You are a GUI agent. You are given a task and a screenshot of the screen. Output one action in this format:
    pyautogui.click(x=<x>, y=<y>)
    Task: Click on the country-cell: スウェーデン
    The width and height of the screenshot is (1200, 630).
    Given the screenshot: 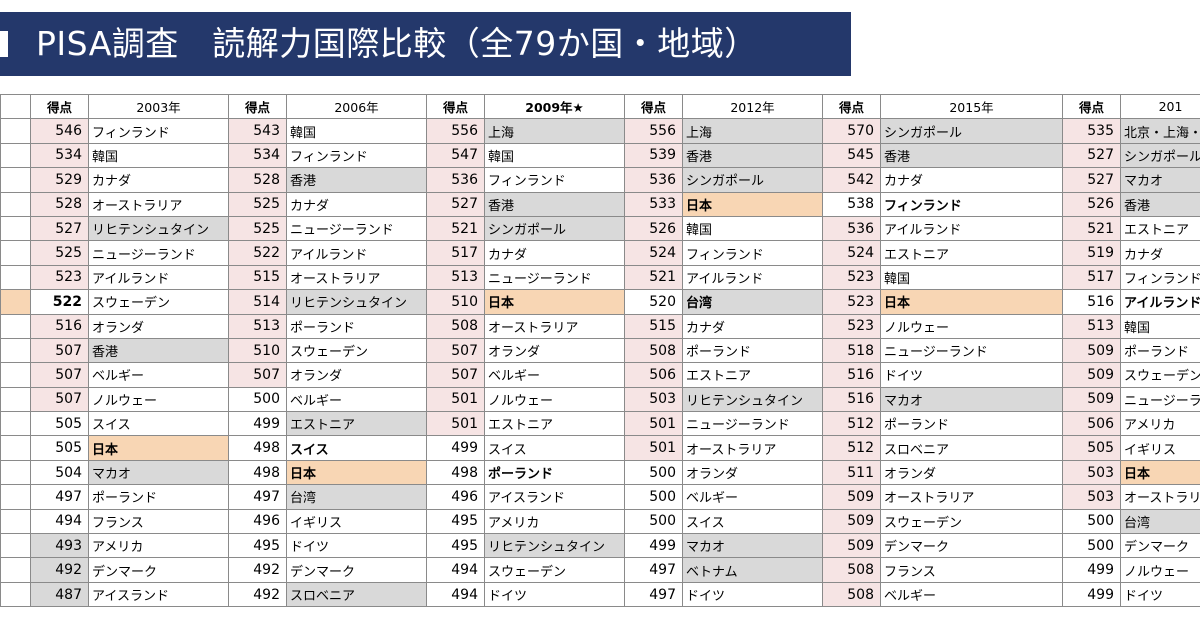 What is the action you would take?
    pyautogui.click(x=356, y=350)
    